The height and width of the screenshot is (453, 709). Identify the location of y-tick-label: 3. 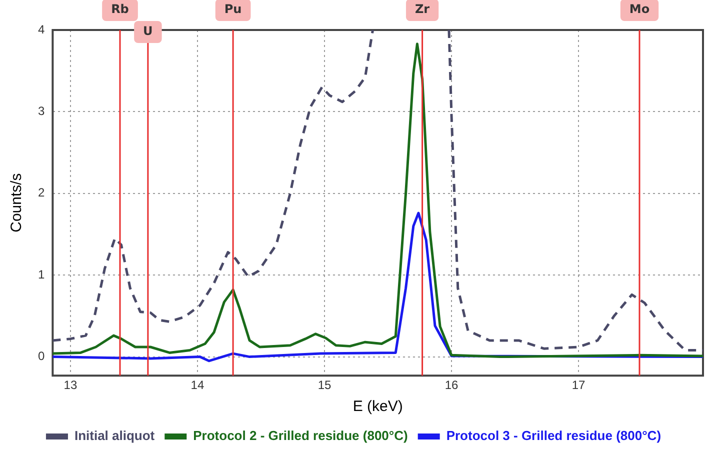
(41, 111).